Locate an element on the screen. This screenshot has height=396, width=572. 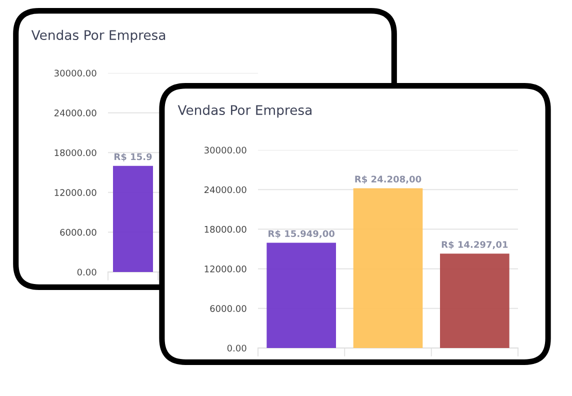
data-label: R$ 15.949,00 is located at coordinates (301, 234).